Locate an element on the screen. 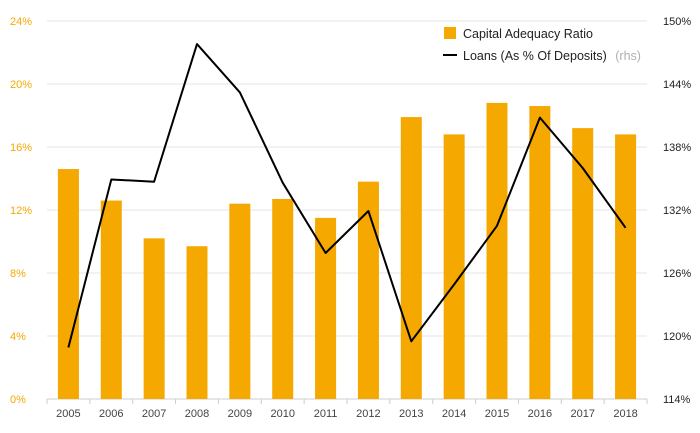 The image size is (700, 433). x-tick-label: 2014 is located at coordinates (454, 414).